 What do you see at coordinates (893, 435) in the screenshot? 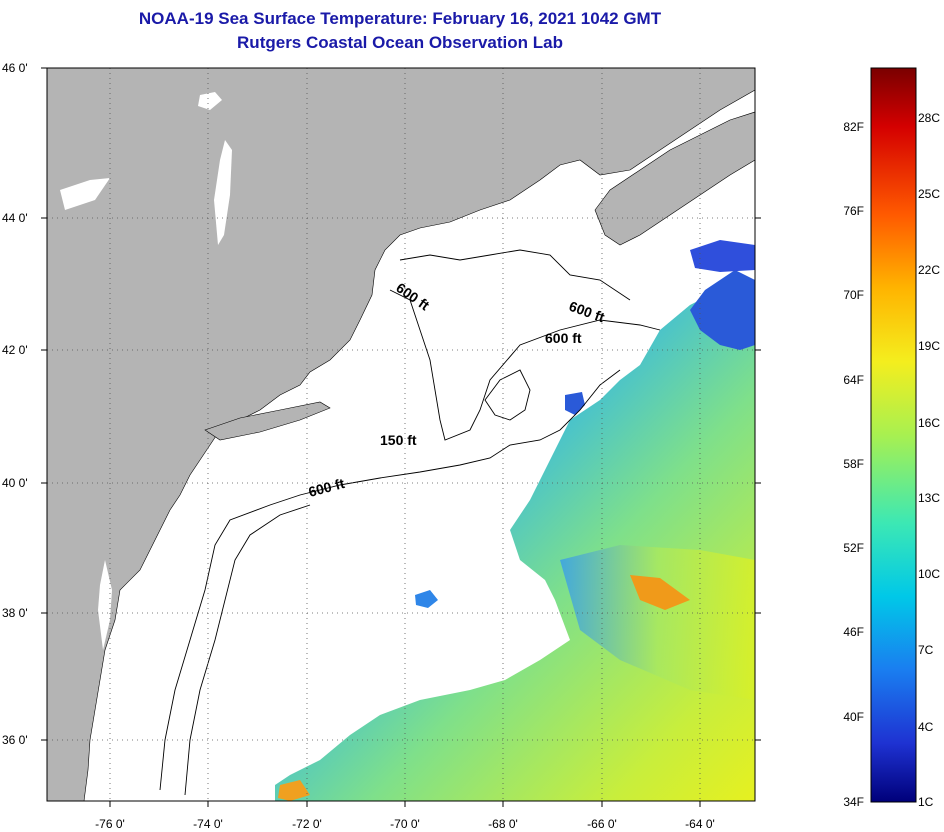
I see `colorbar` at bounding box center [893, 435].